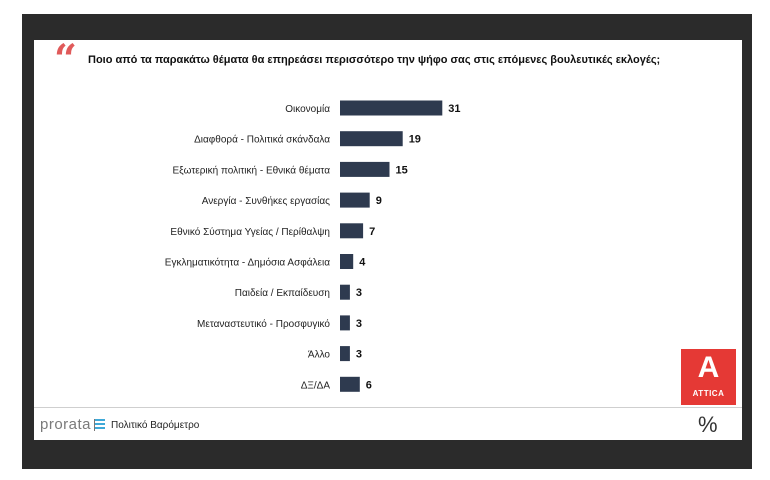 Image resolution: width=770 pixels, height=480 pixels. What do you see at coordinates (372, 232) in the screenshot?
I see `bar-value-label: 7` at bounding box center [372, 232].